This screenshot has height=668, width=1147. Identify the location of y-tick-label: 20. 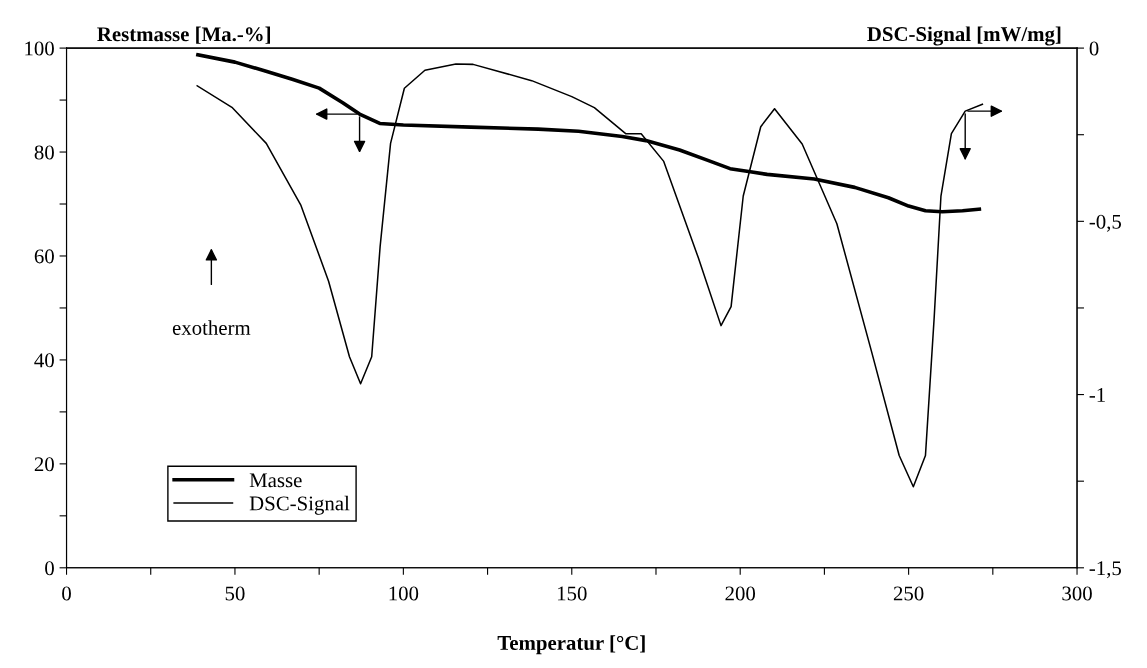
(44, 464).